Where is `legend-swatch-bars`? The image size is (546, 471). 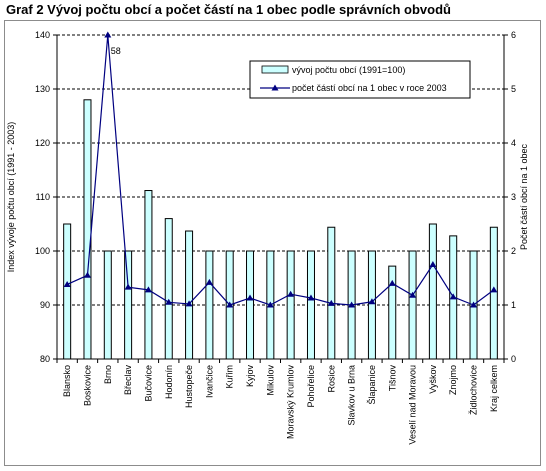
legend-swatch-bars is located at coordinates (275, 69).